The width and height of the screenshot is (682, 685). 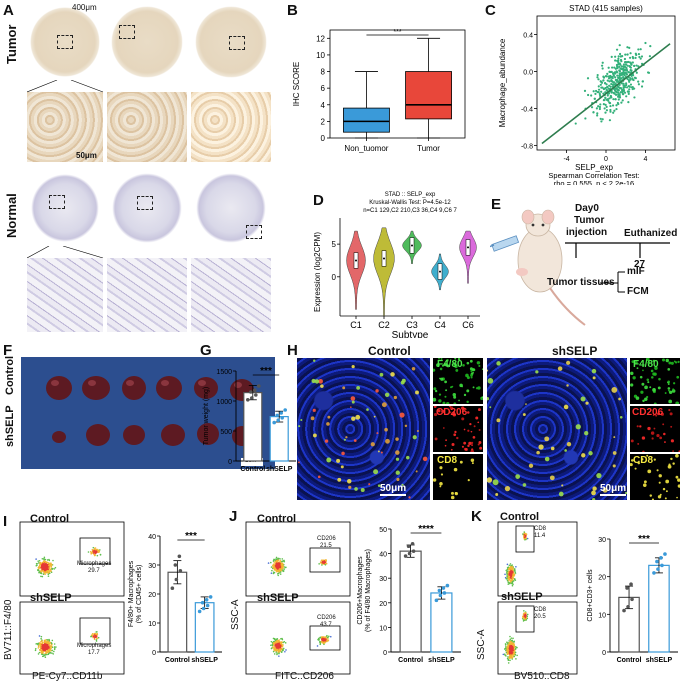 What do you see at coordinates (50, 519) in the screenshot?
I see `i-control: Control` at bounding box center [50, 519].